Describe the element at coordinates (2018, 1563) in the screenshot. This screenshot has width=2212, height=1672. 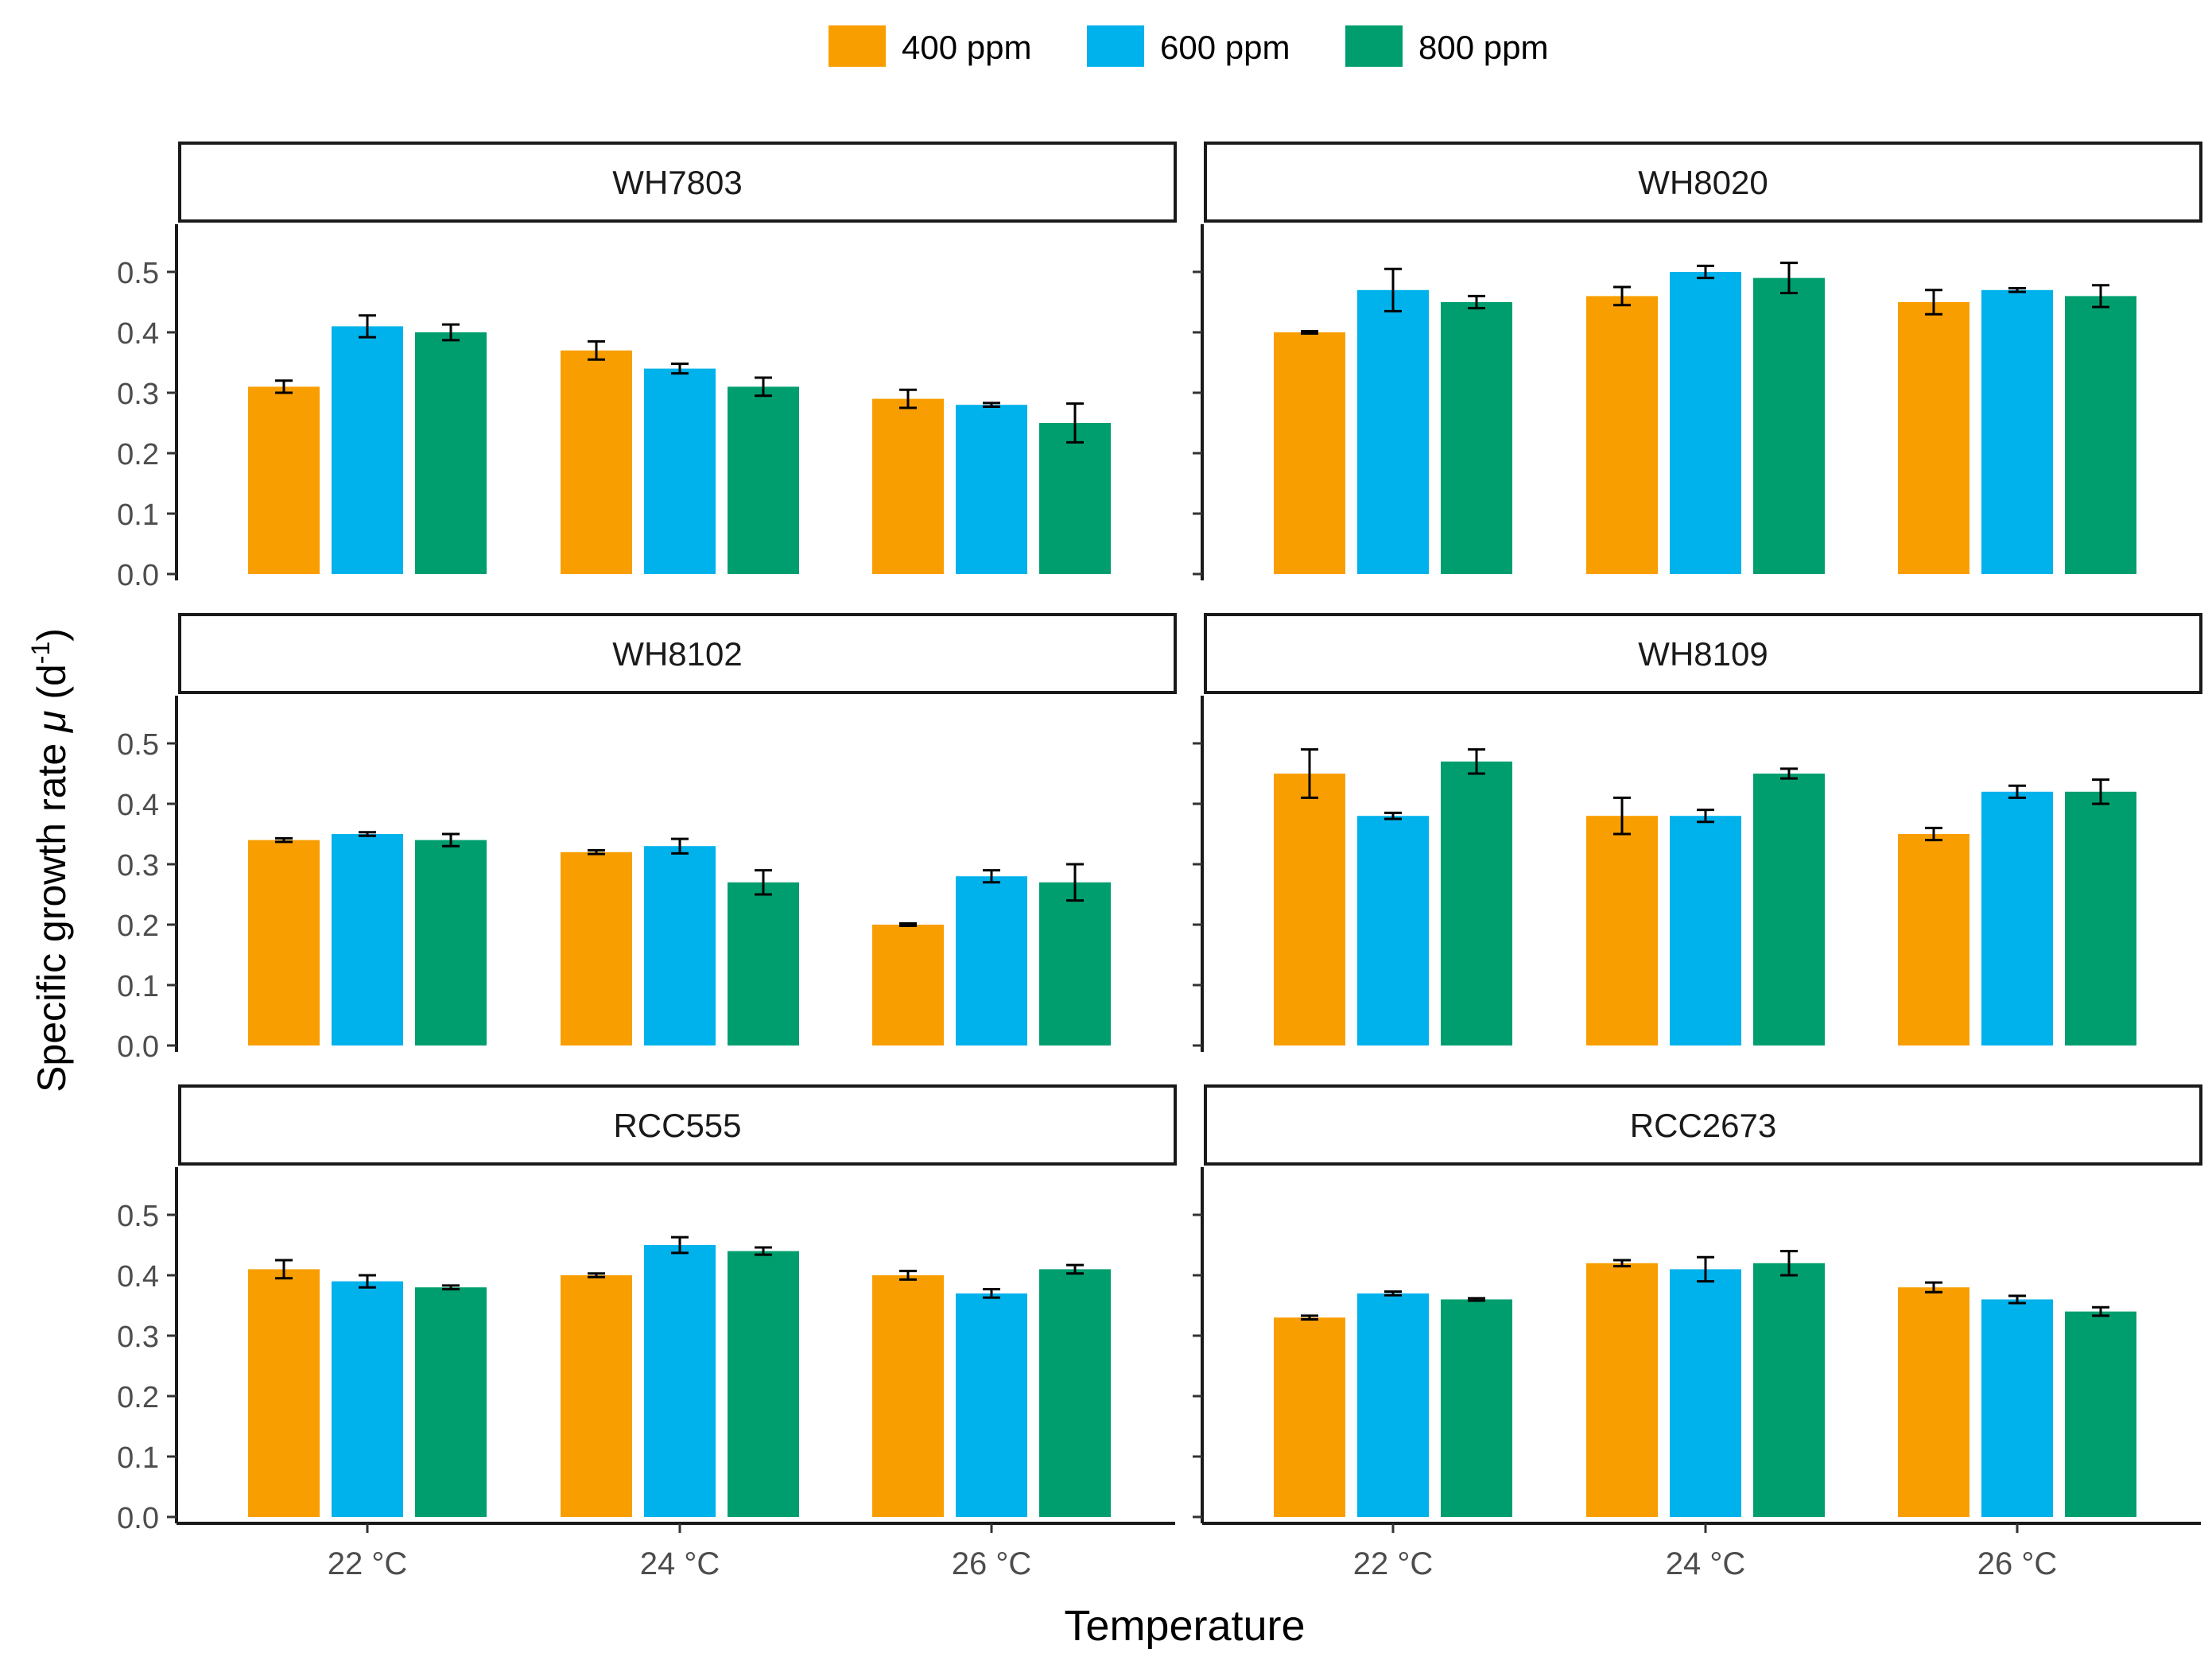
I see `x-tick-label: 26 °C` at that location.